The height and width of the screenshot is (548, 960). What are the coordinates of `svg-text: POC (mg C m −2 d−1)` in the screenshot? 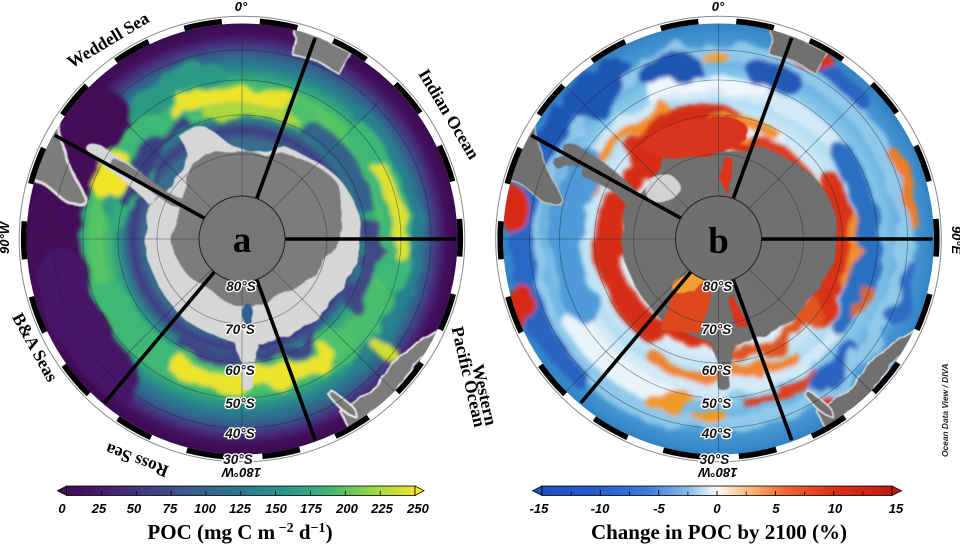 It's located at (239, 532).